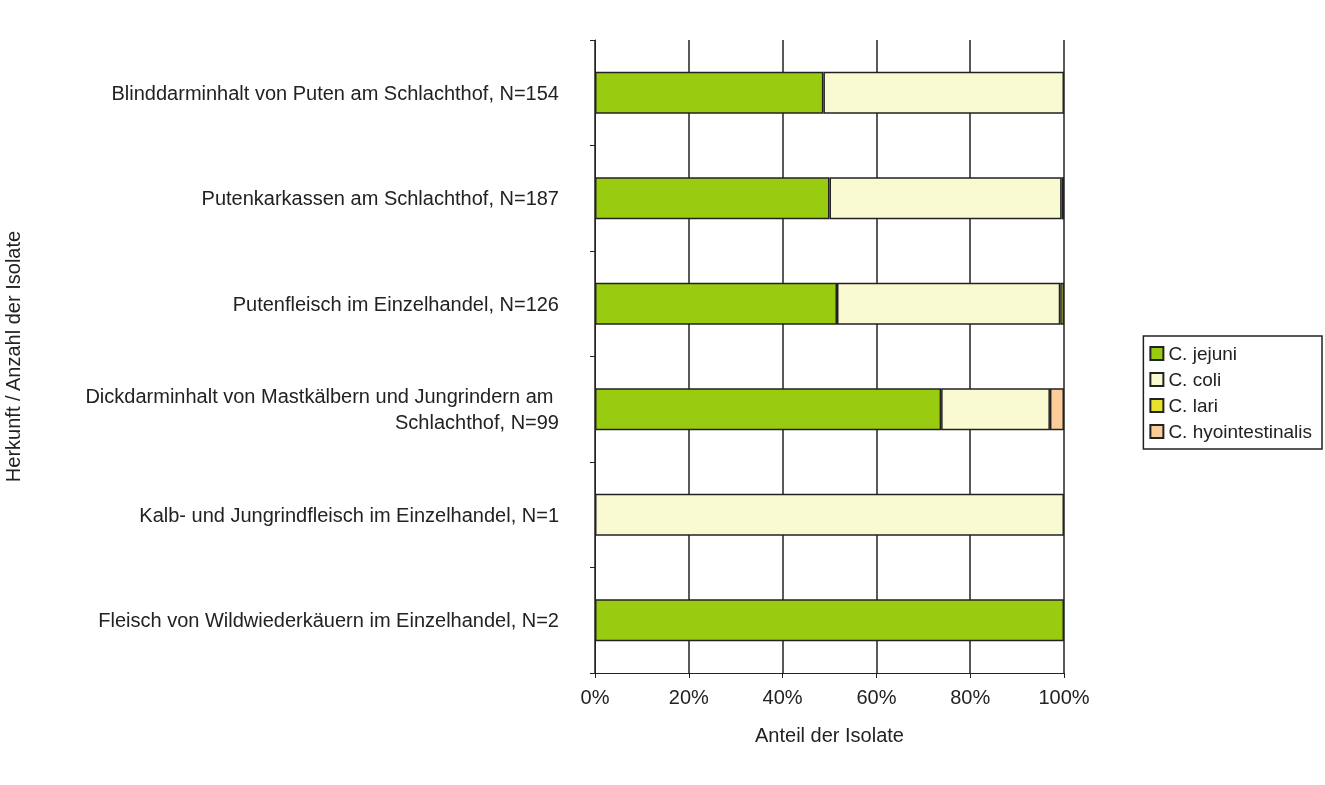 Image resolution: width=1325 pixels, height=785 pixels. Describe the element at coordinates (328, 620) in the screenshot. I see `y-tick-label: Fleisch von Wildwiederkäuern im Einzelhandel, N=2` at that location.